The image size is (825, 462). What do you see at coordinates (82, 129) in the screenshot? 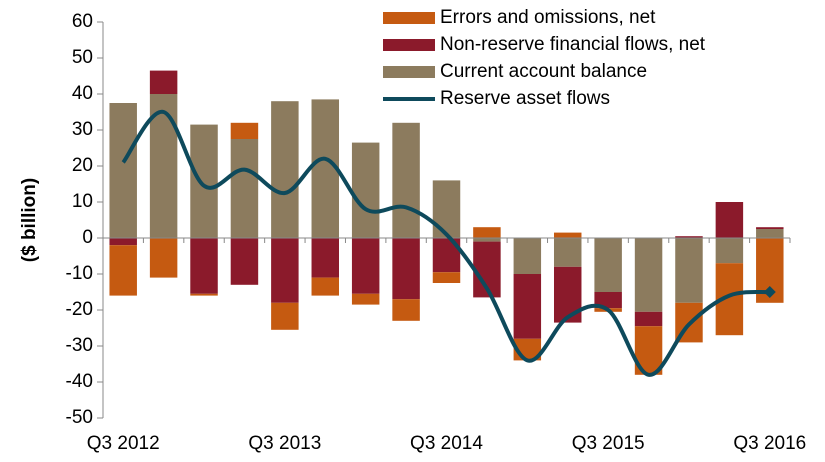
I see `y-tick-label: 30` at bounding box center [82, 129].